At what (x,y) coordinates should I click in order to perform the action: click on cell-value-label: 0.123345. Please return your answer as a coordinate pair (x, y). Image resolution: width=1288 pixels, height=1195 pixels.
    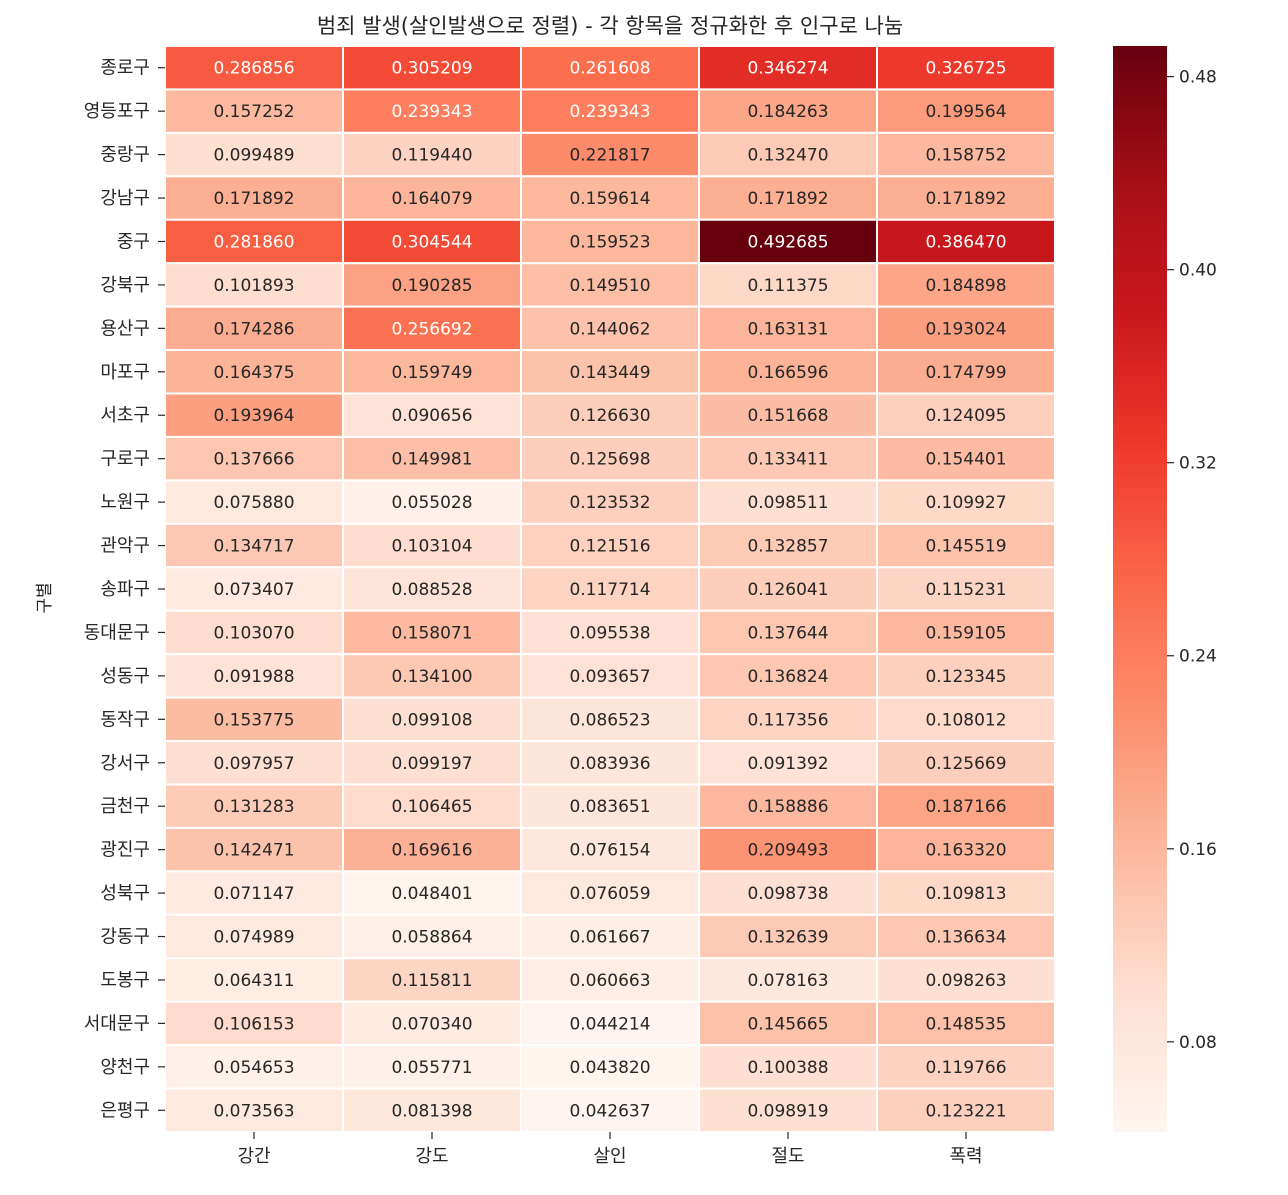
    Looking at the image, I should click on (965, 677).